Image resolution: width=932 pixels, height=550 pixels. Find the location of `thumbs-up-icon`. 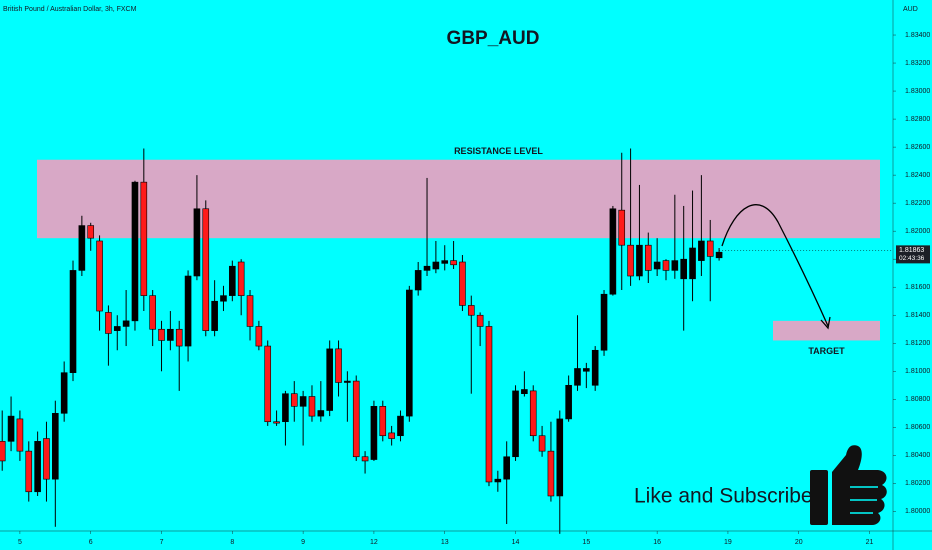

thumbs-up-icon is located at coordinates (848, 485).